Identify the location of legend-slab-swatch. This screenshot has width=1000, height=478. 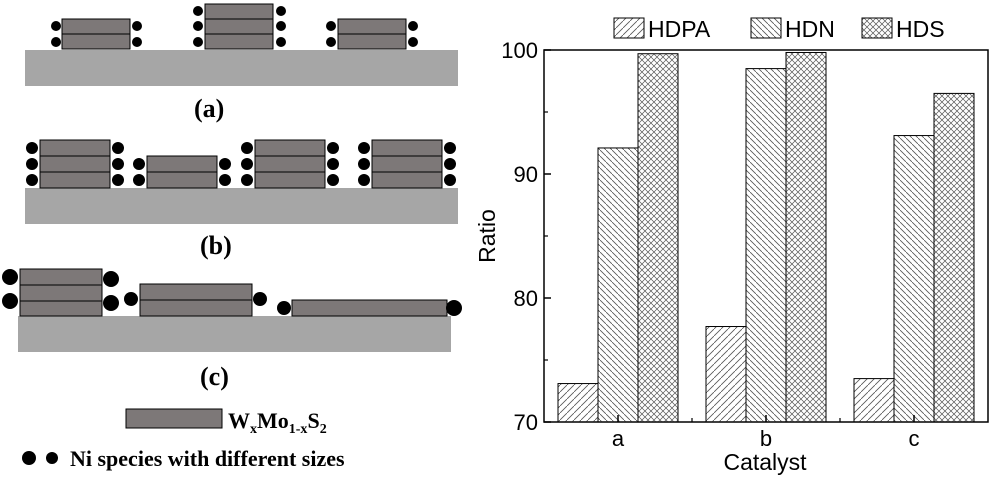
(174, 418).